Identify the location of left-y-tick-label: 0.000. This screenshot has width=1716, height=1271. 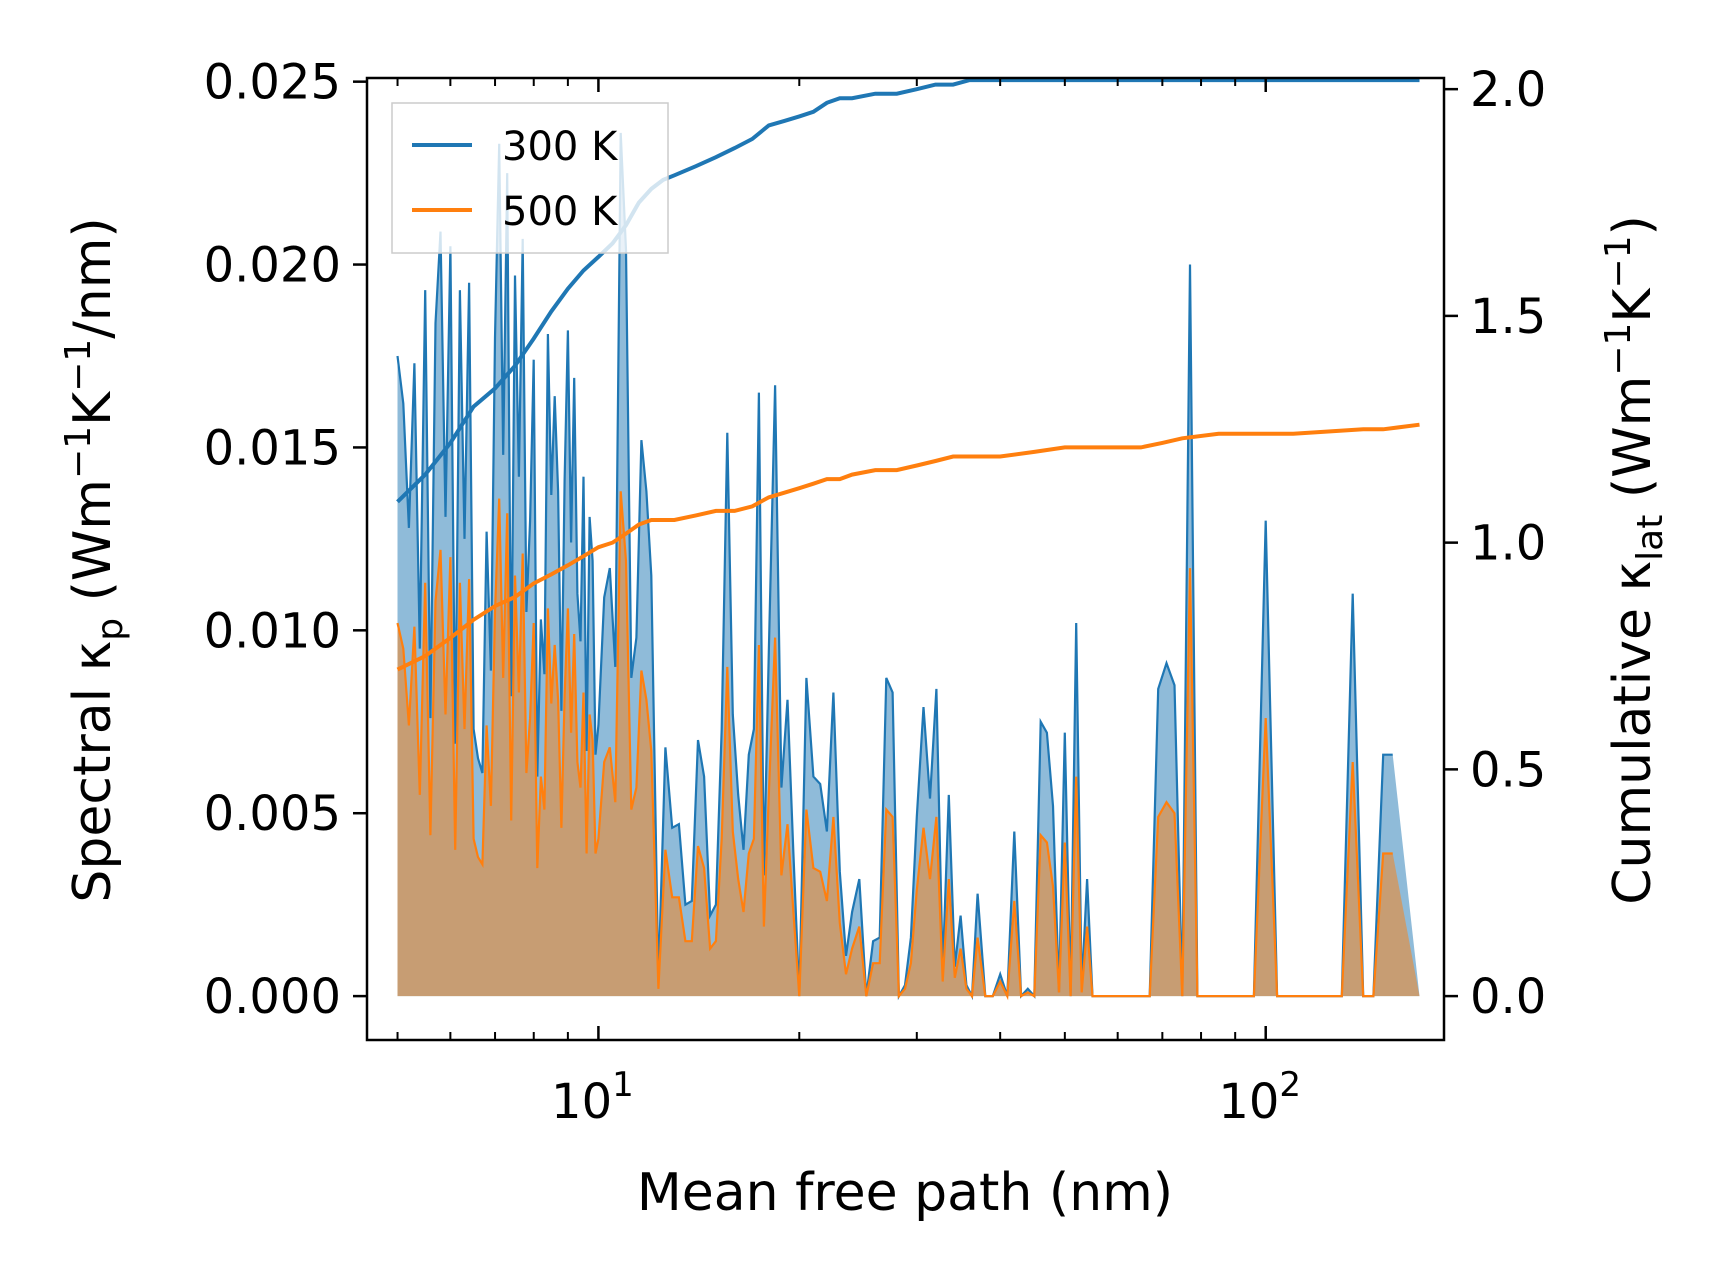
(272, 997).